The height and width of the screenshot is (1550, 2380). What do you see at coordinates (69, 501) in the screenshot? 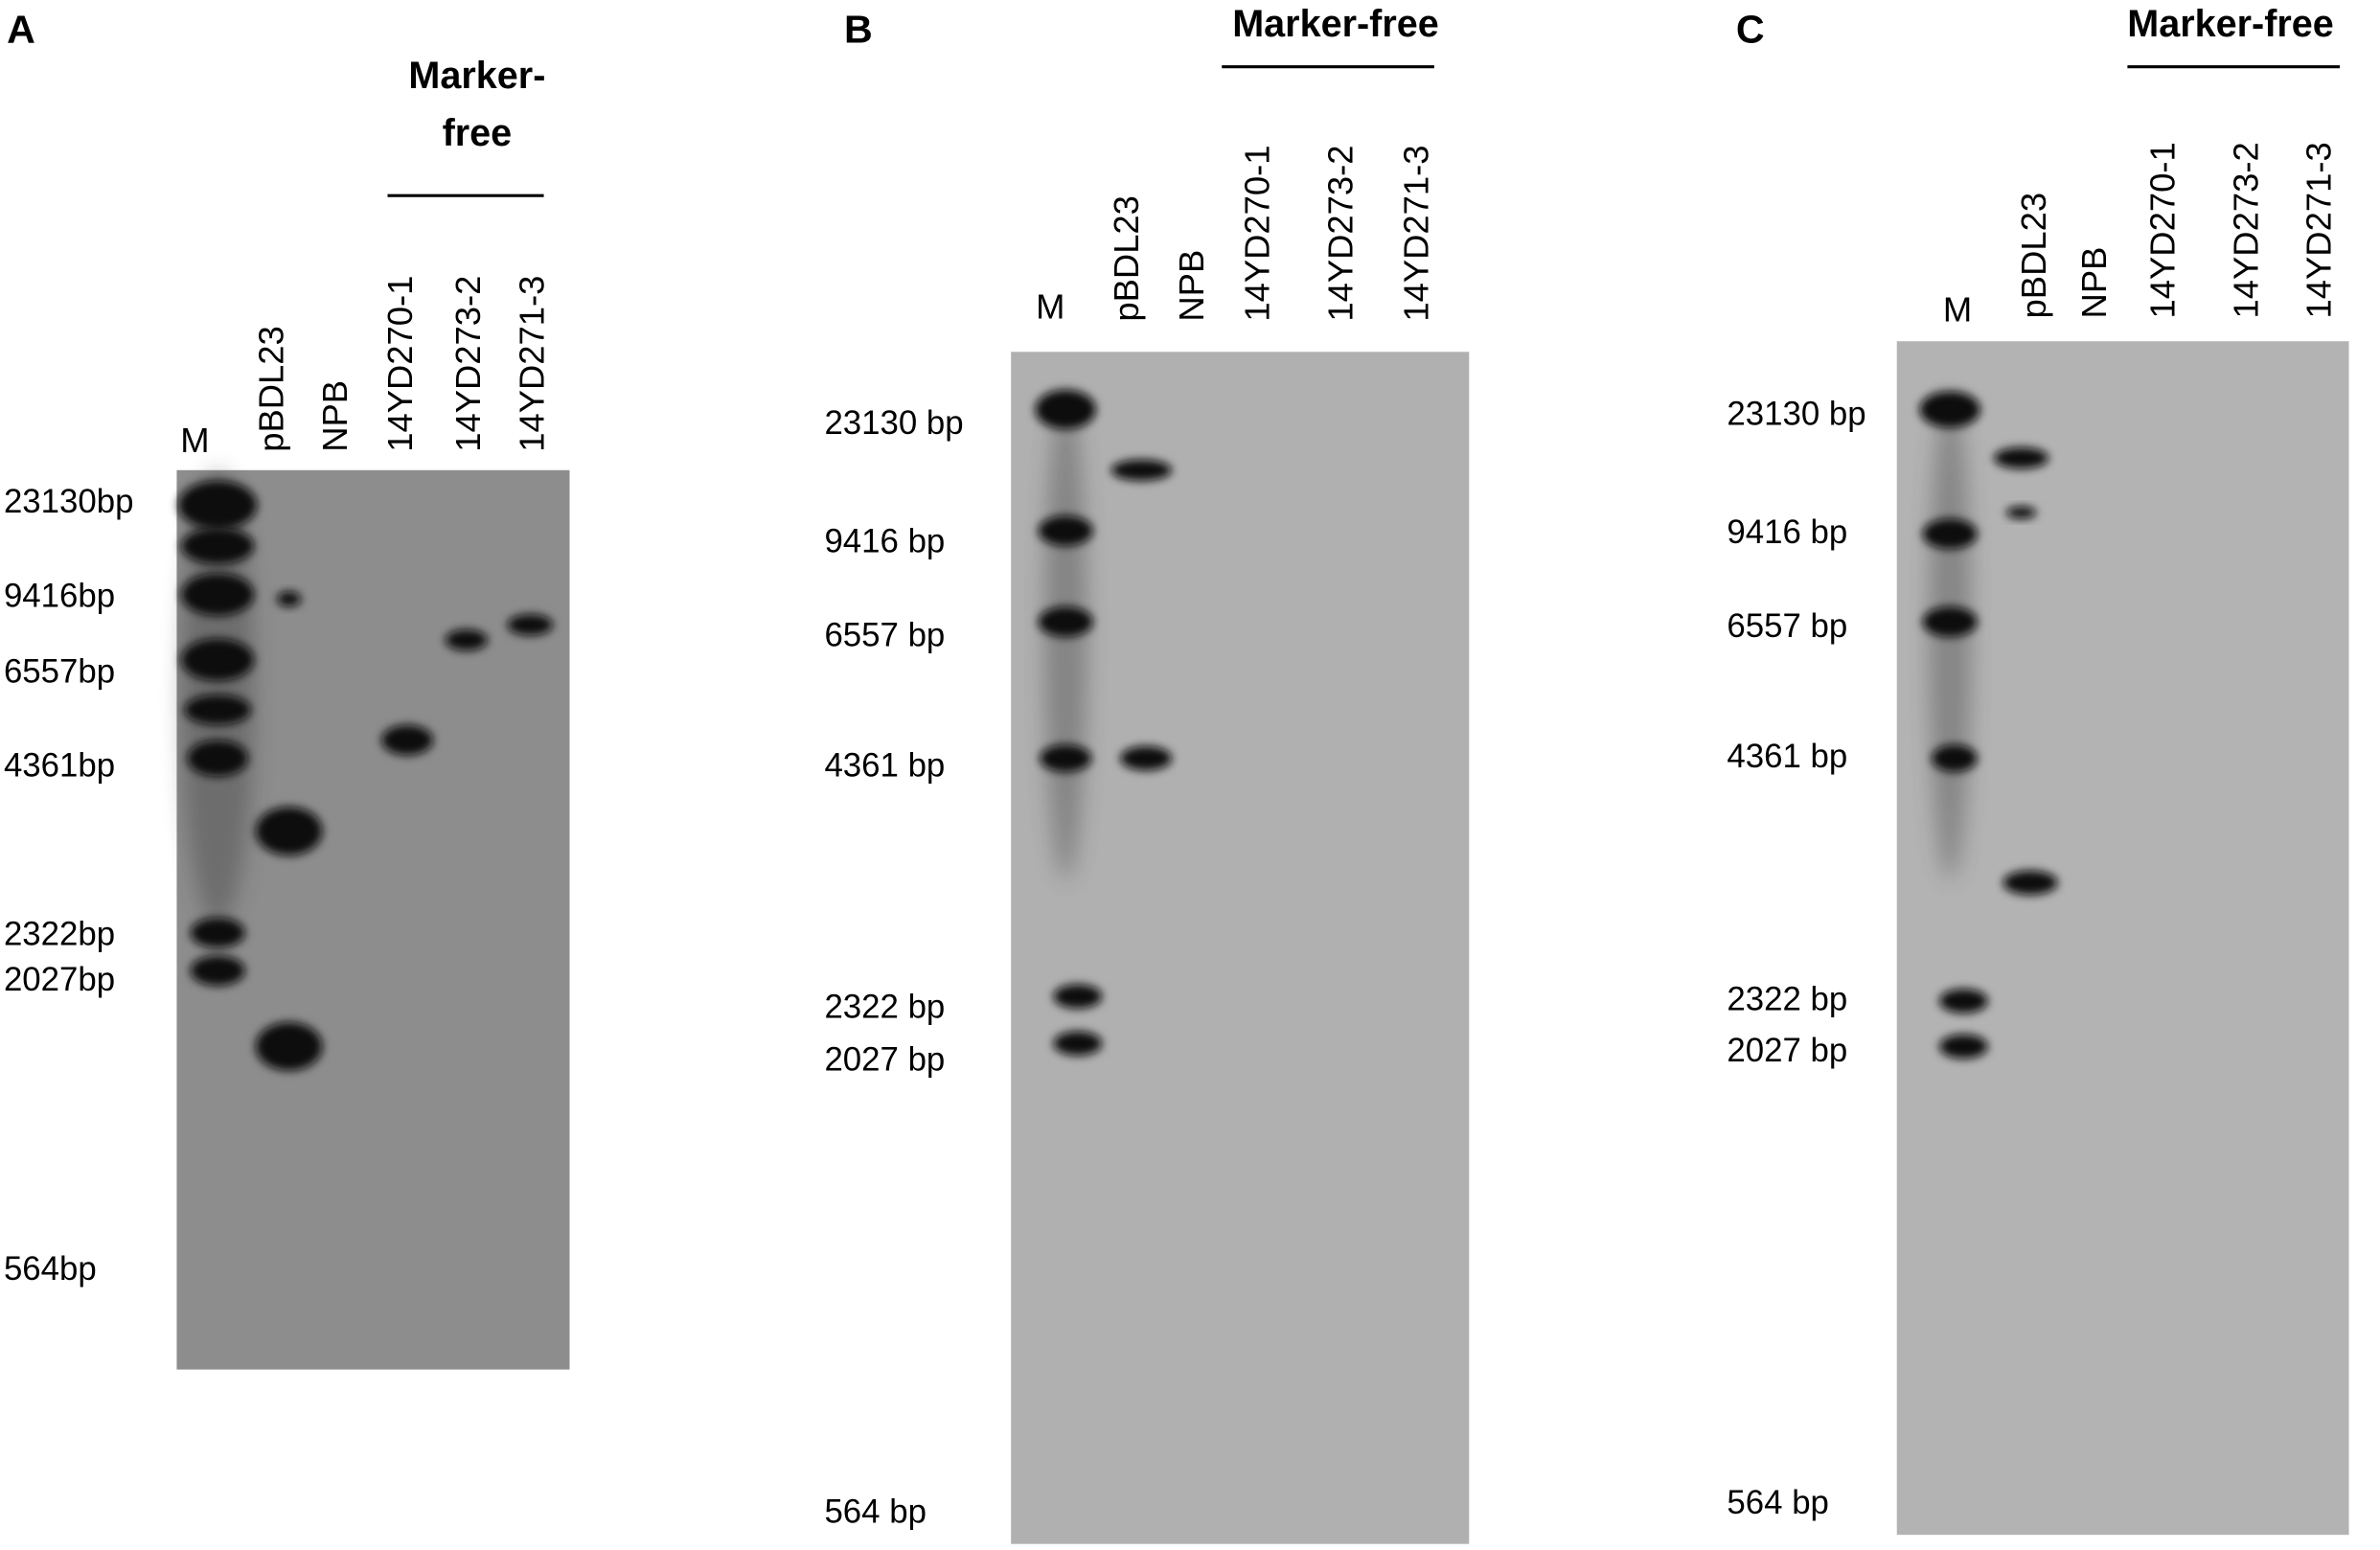
I see `size-label: 23130bp` at bounding box center [69, 501].